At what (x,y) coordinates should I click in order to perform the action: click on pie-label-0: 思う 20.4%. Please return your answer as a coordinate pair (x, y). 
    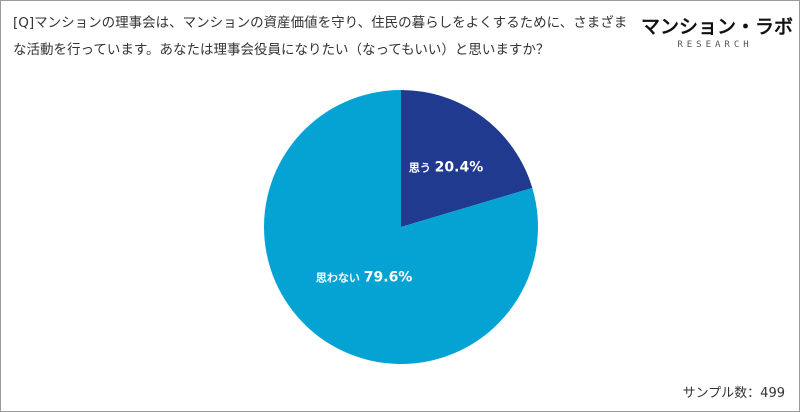
    Looking at the image, I should click on (446, 168).